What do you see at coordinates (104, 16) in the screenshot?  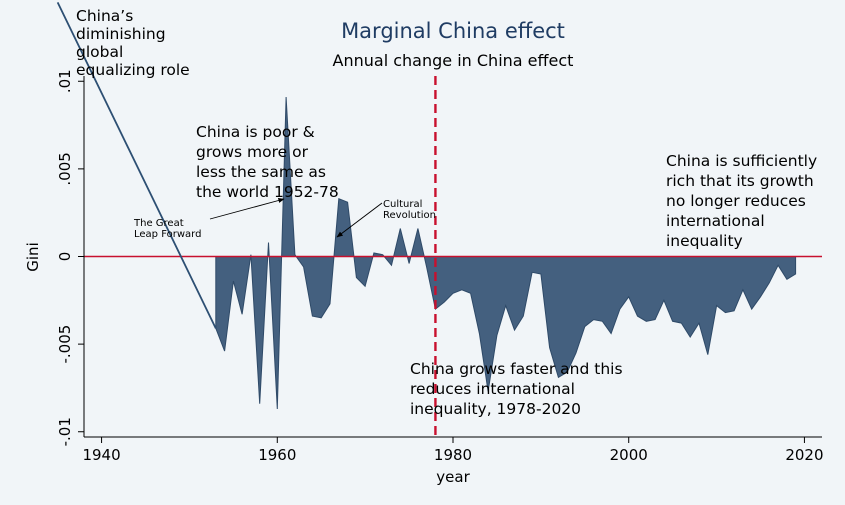 I see `annotation-china-diminishing: China’s` at bounding box center [104, 16].